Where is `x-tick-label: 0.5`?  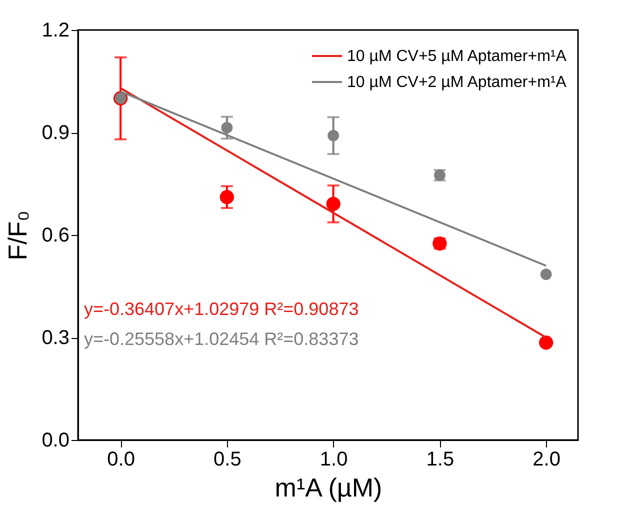
x-tick-label: 0.5 is located at coordinates (228, 459).